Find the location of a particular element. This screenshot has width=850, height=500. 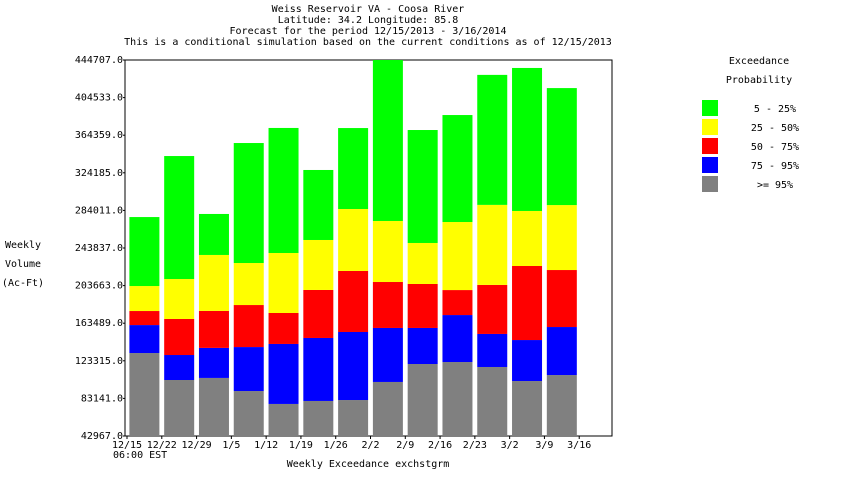

x-tick-label: 2/9 is located at coordinates (405, 445).